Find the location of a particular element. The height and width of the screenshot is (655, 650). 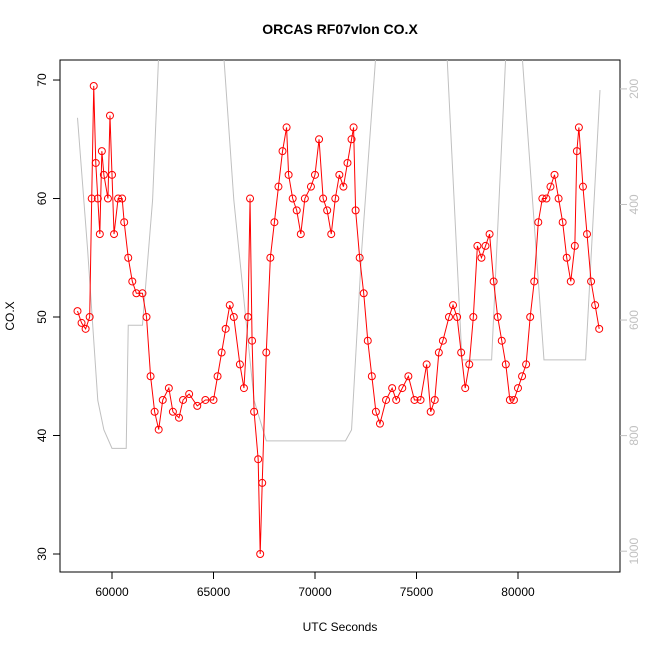

y-tick-label: 30 is located at coordinates (42, 554).